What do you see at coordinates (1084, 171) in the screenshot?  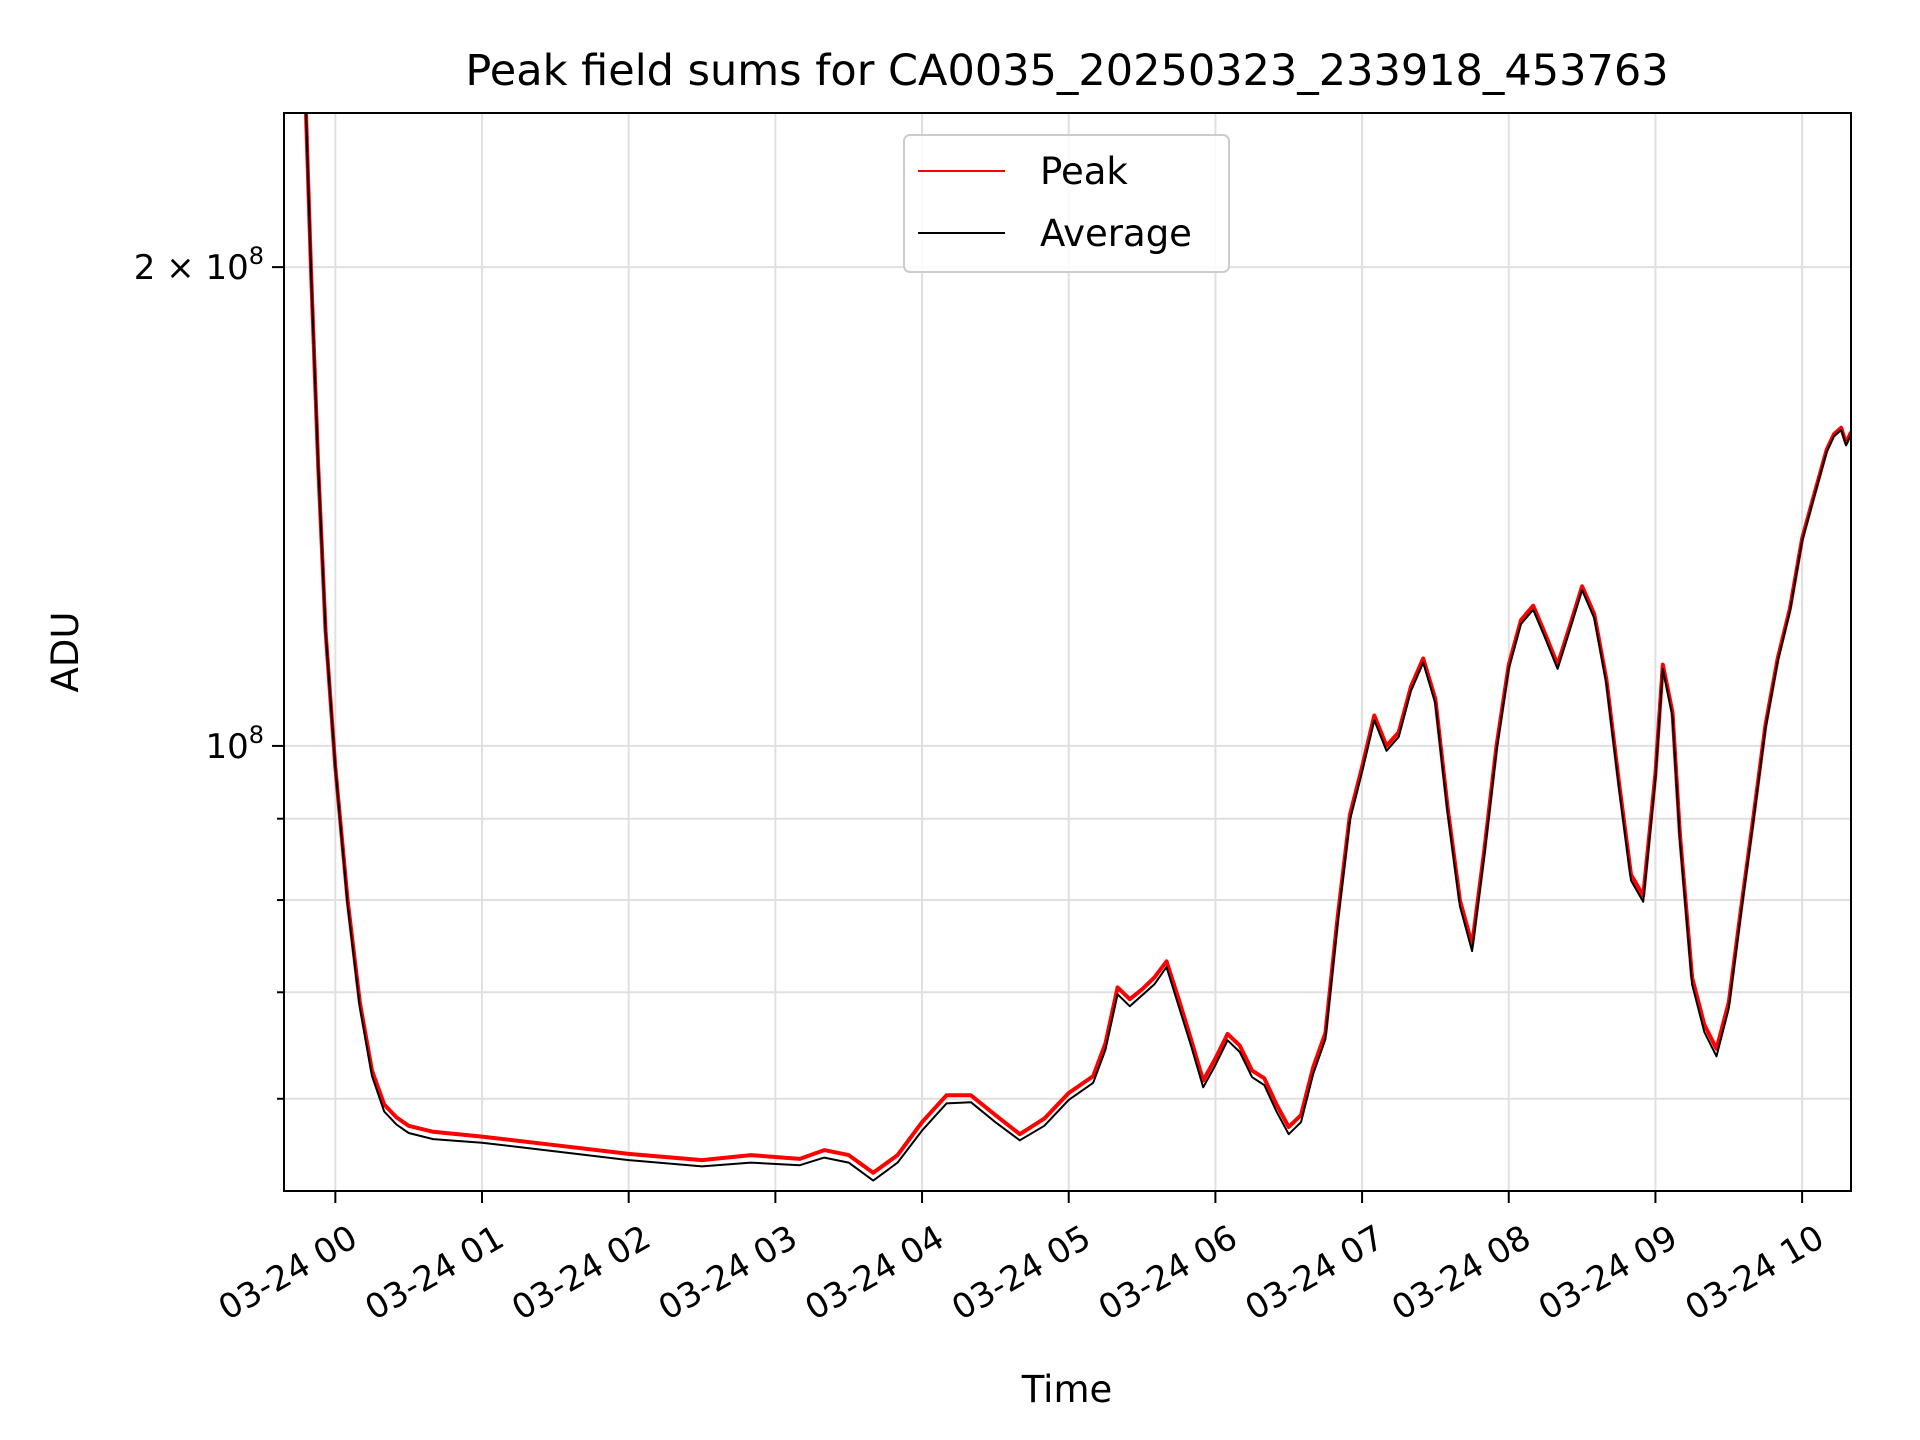 I see `legend-label-peak: Peak` at bounding box center [1084, 171].